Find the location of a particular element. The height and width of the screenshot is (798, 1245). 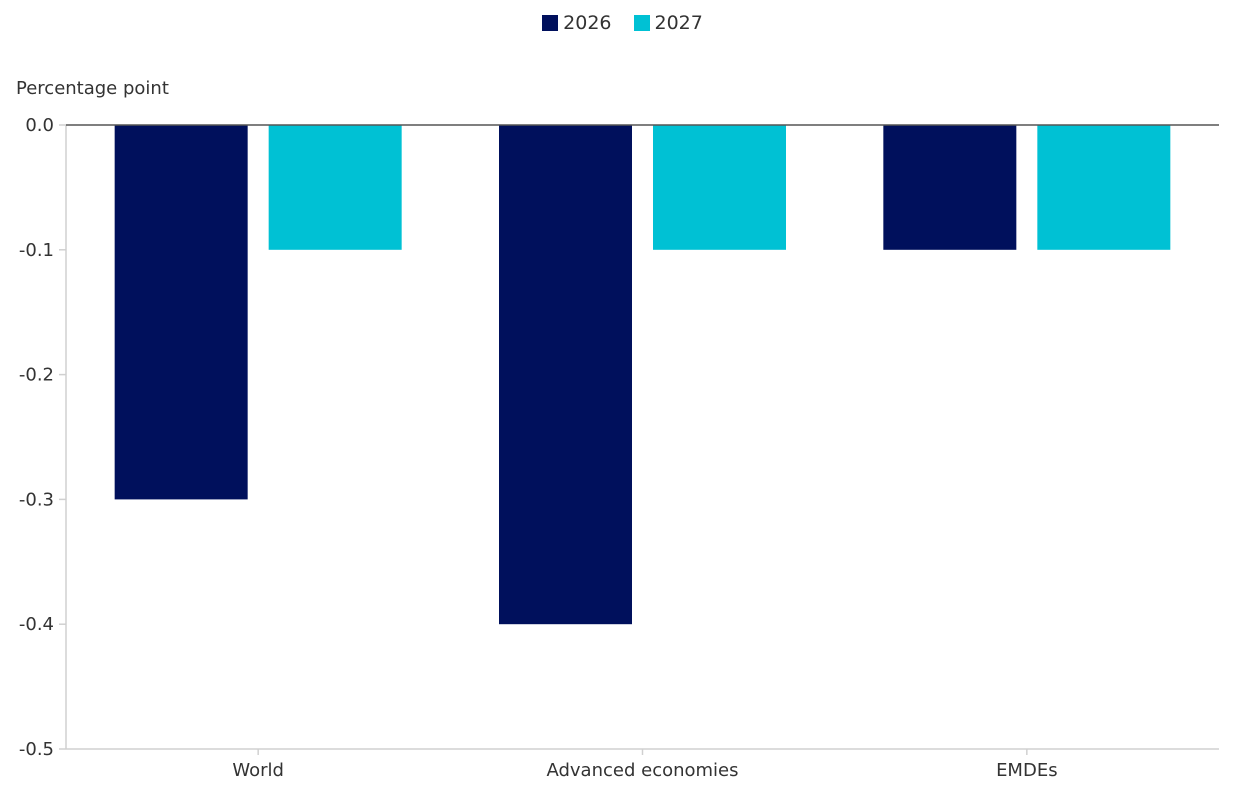

y-tick-label: -0.3 is located at coordinates (36, 499).